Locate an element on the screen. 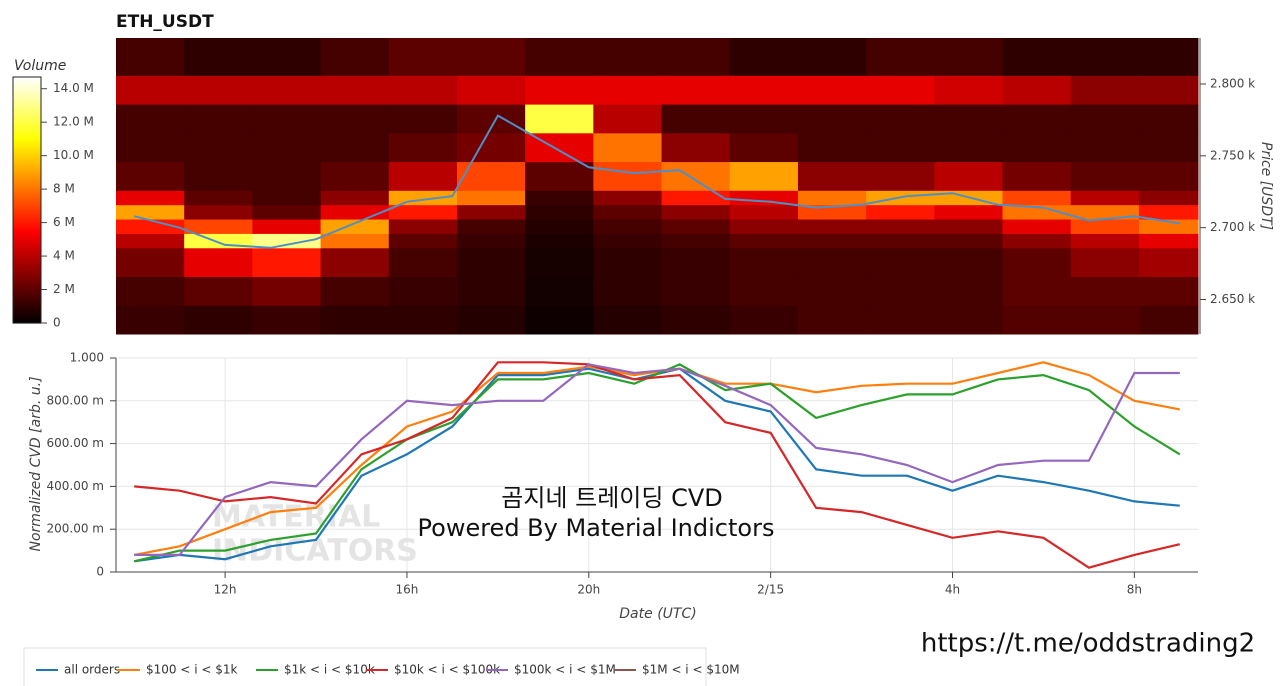  y-tick-label: 2.700 k is located at coordinates (1232, 227).